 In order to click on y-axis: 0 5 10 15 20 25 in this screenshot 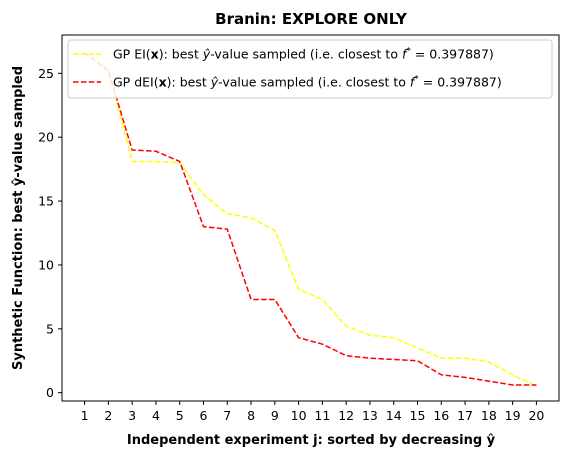, I will do `click(50, 233)`.